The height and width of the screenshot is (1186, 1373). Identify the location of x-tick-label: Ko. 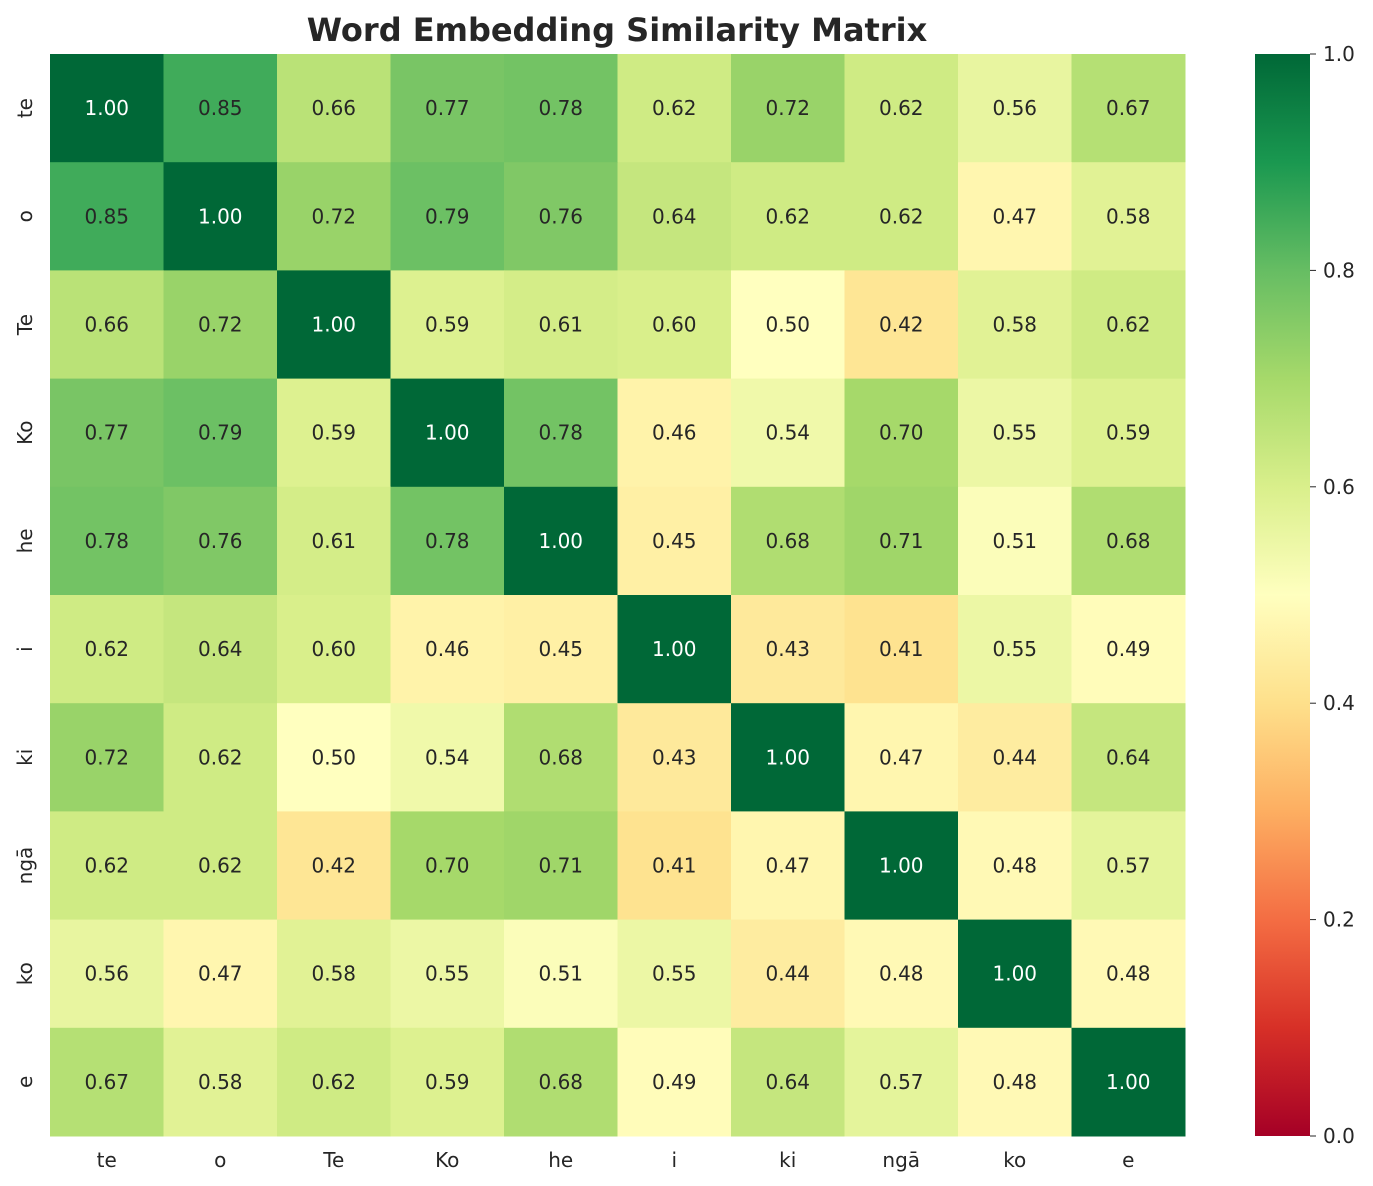
(447, 1160).